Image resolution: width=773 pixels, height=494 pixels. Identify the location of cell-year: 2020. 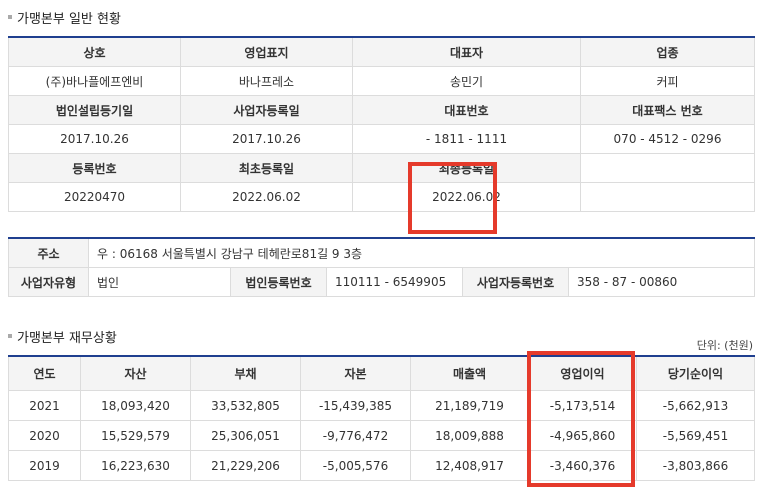
(44, 435).